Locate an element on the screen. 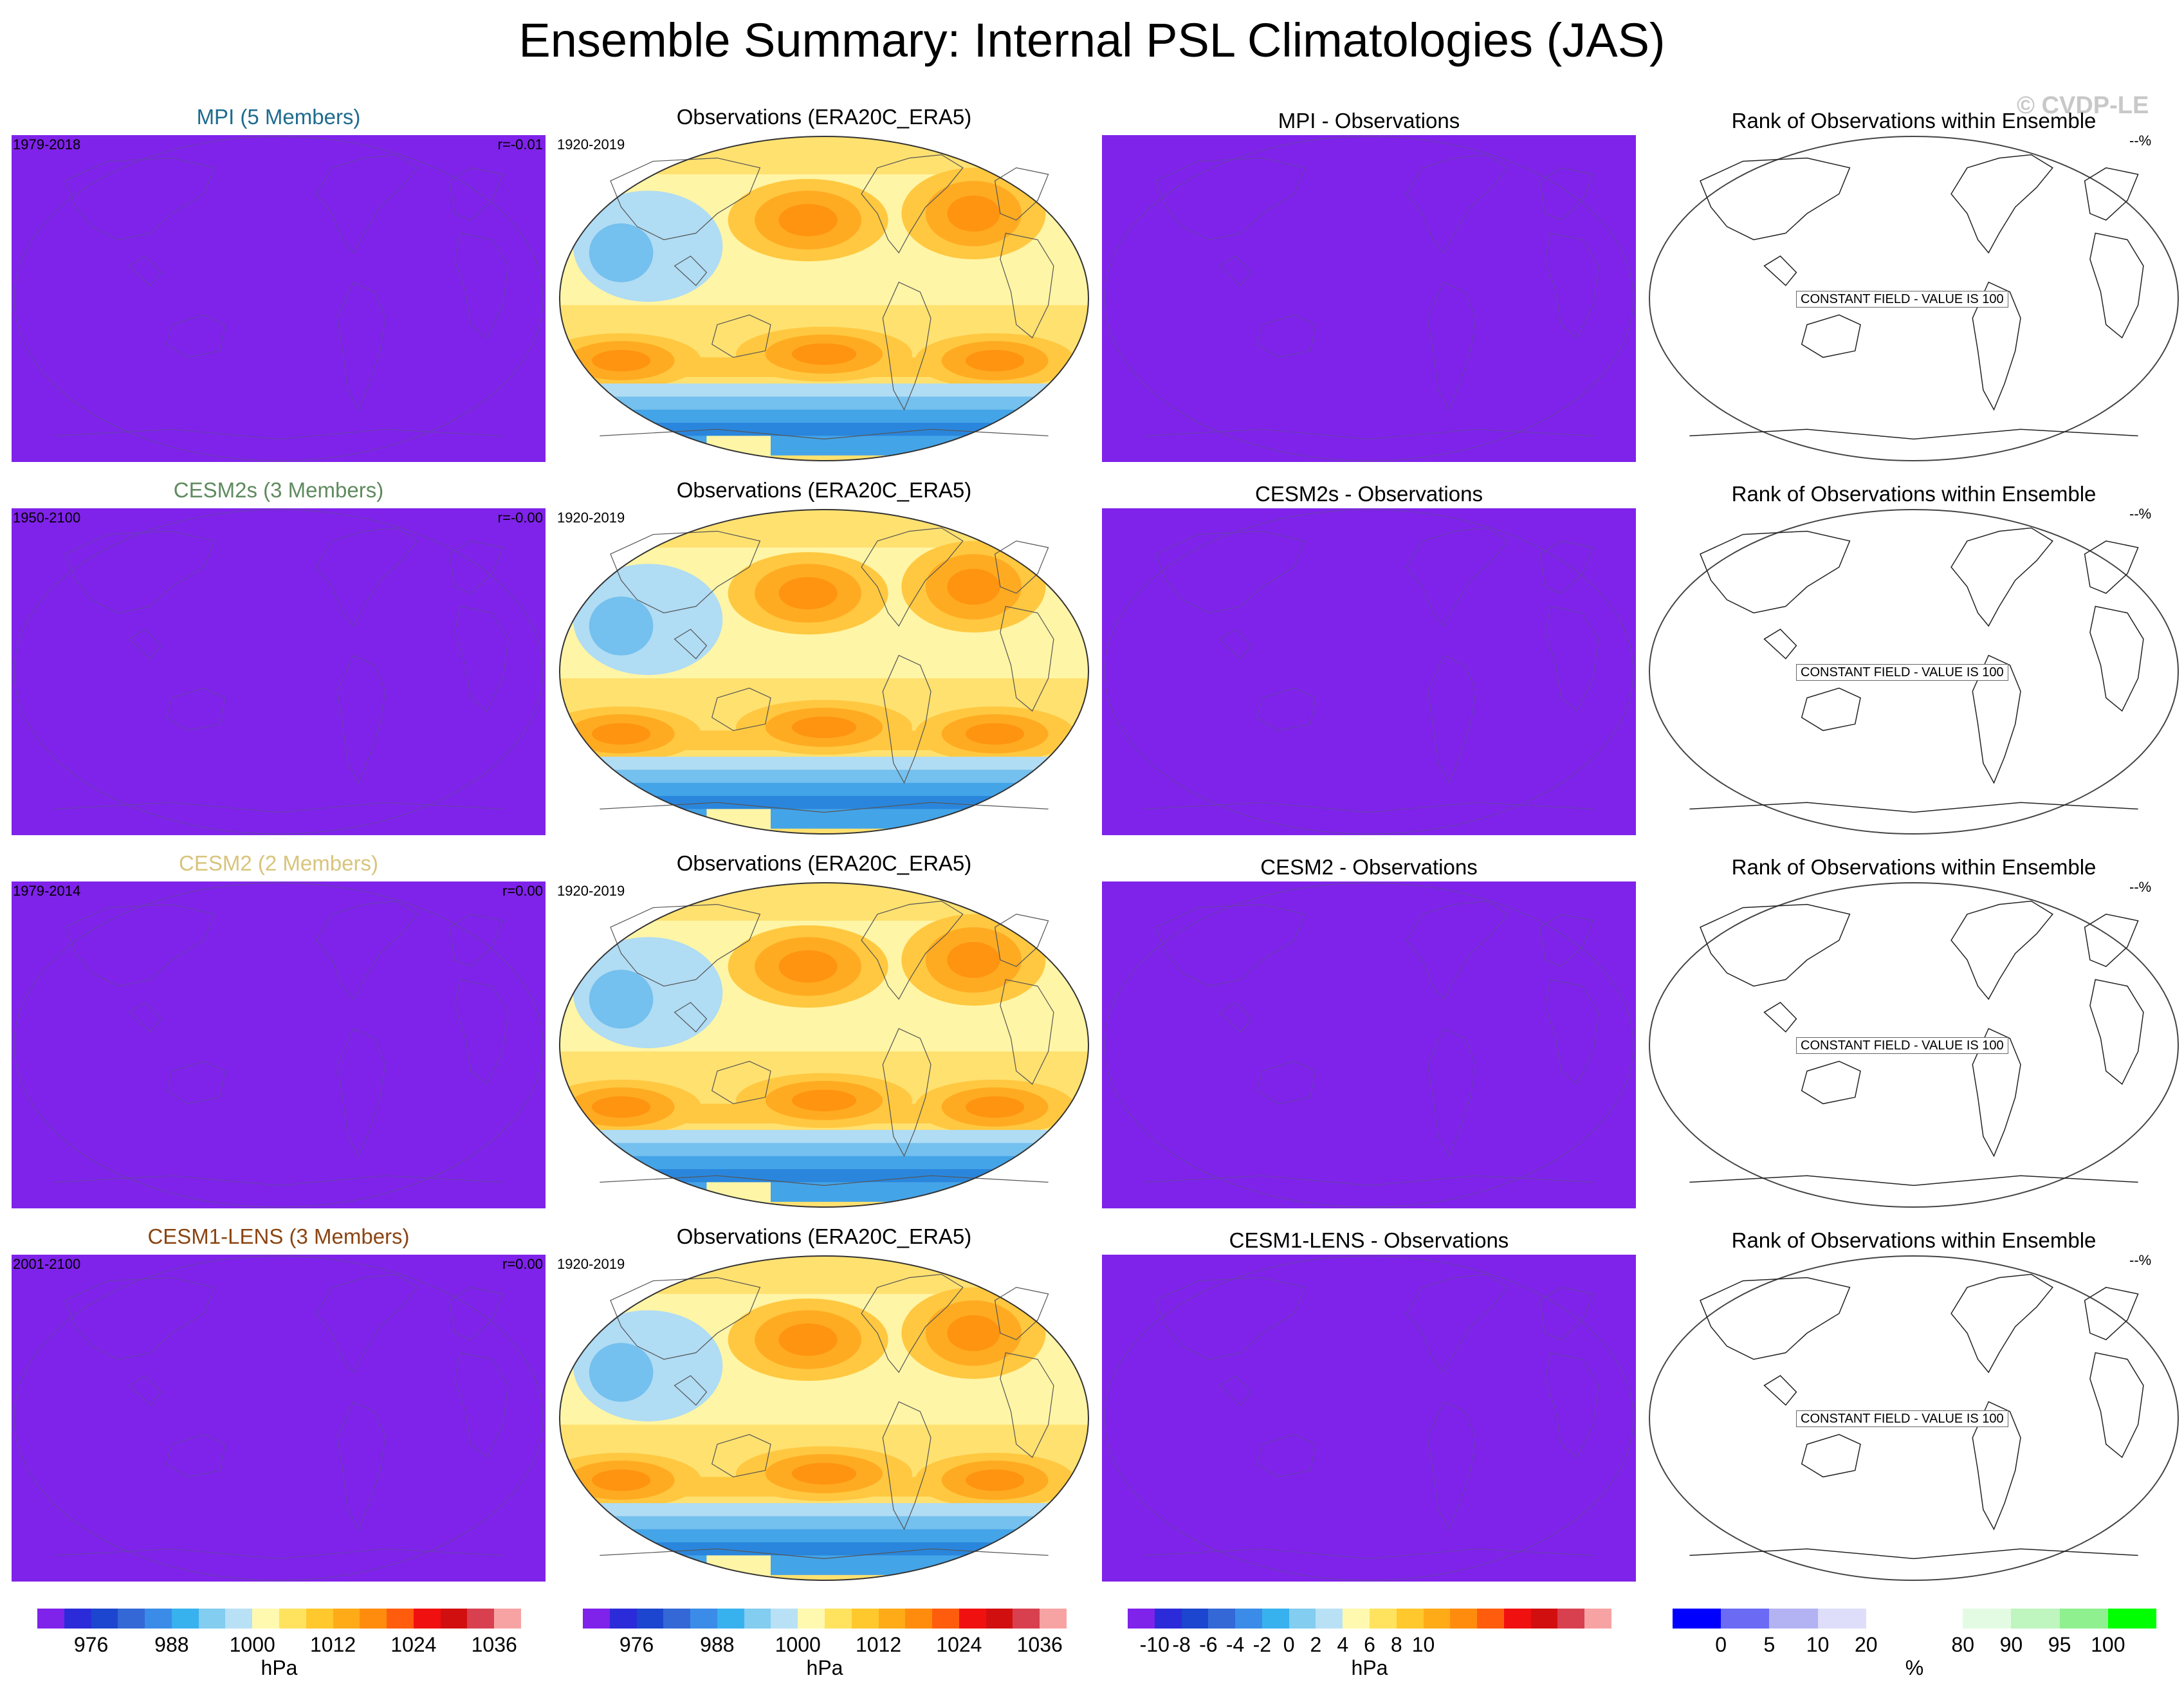 The height and width of the screenshot is (1689, 2184). colorbar-tick-label: -4 is located at coordinates (1235, 1644).